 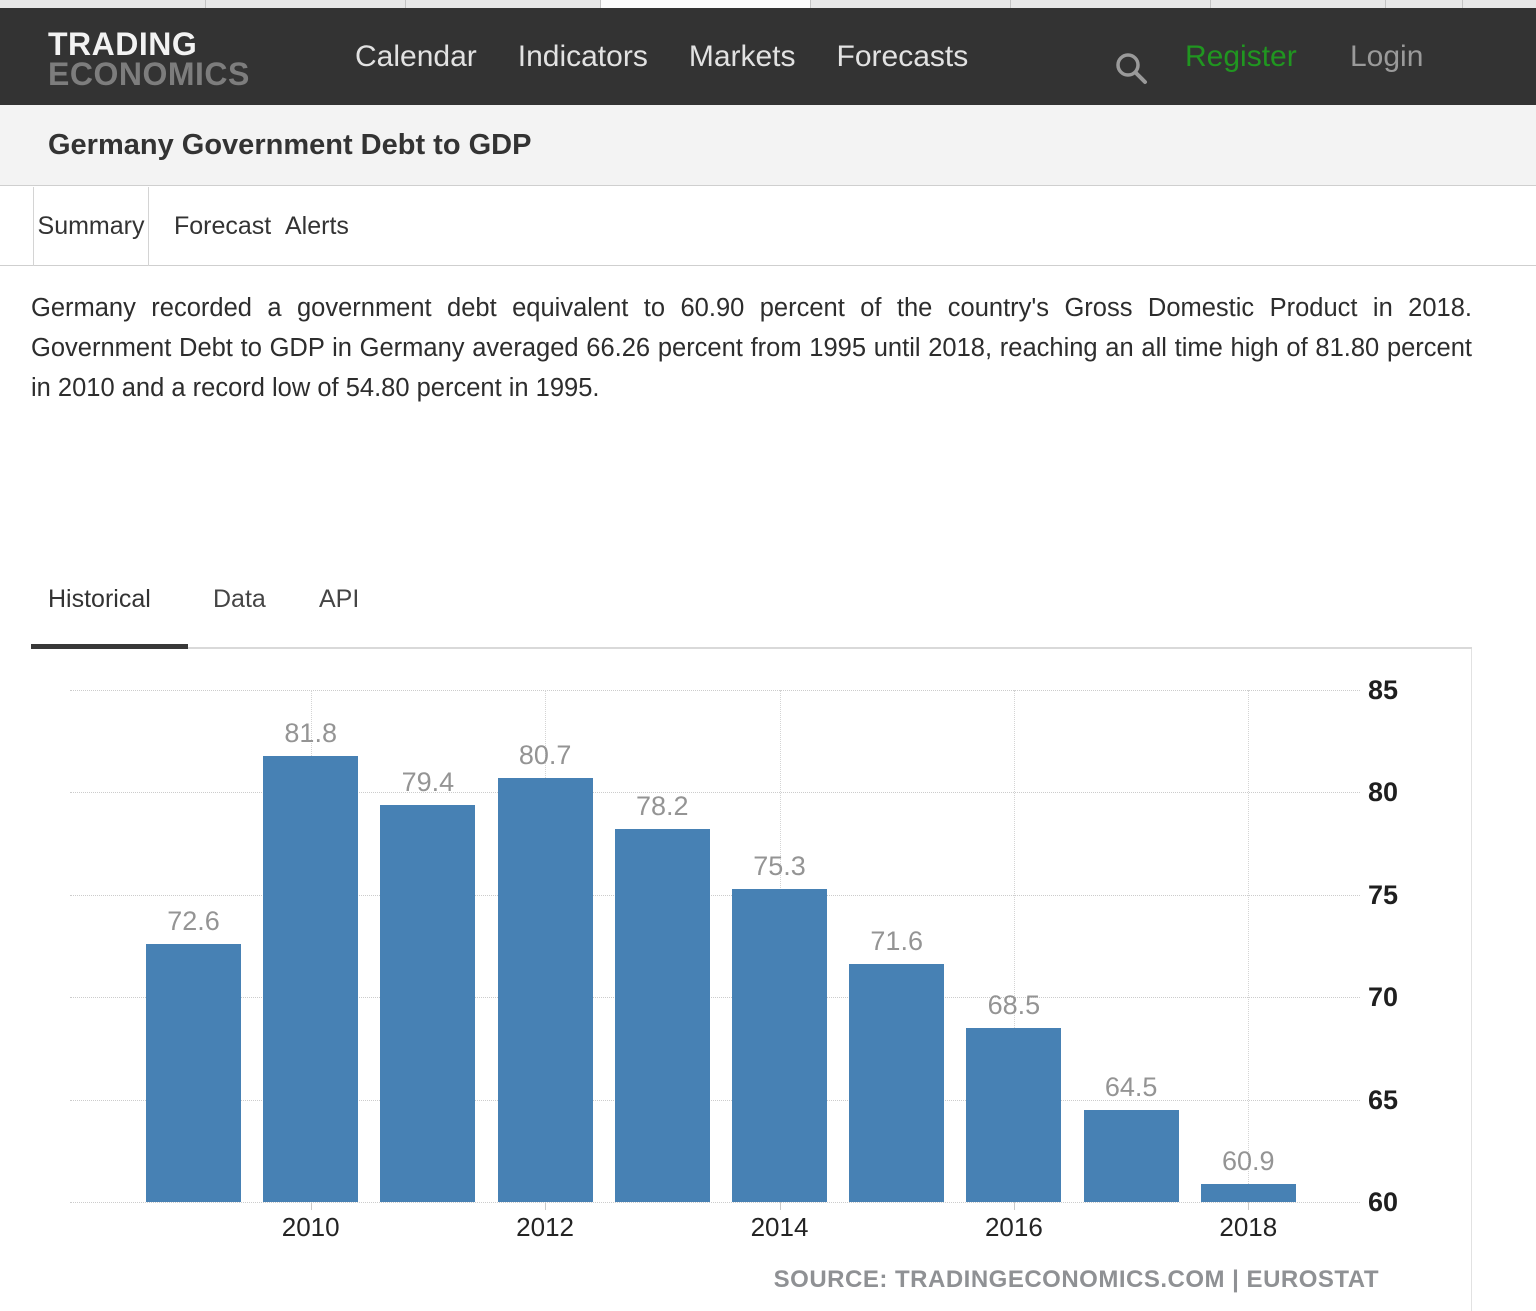 I want to click on trading-economics-logo: TRADING ECONOMICS, so click(x=149, y=59).